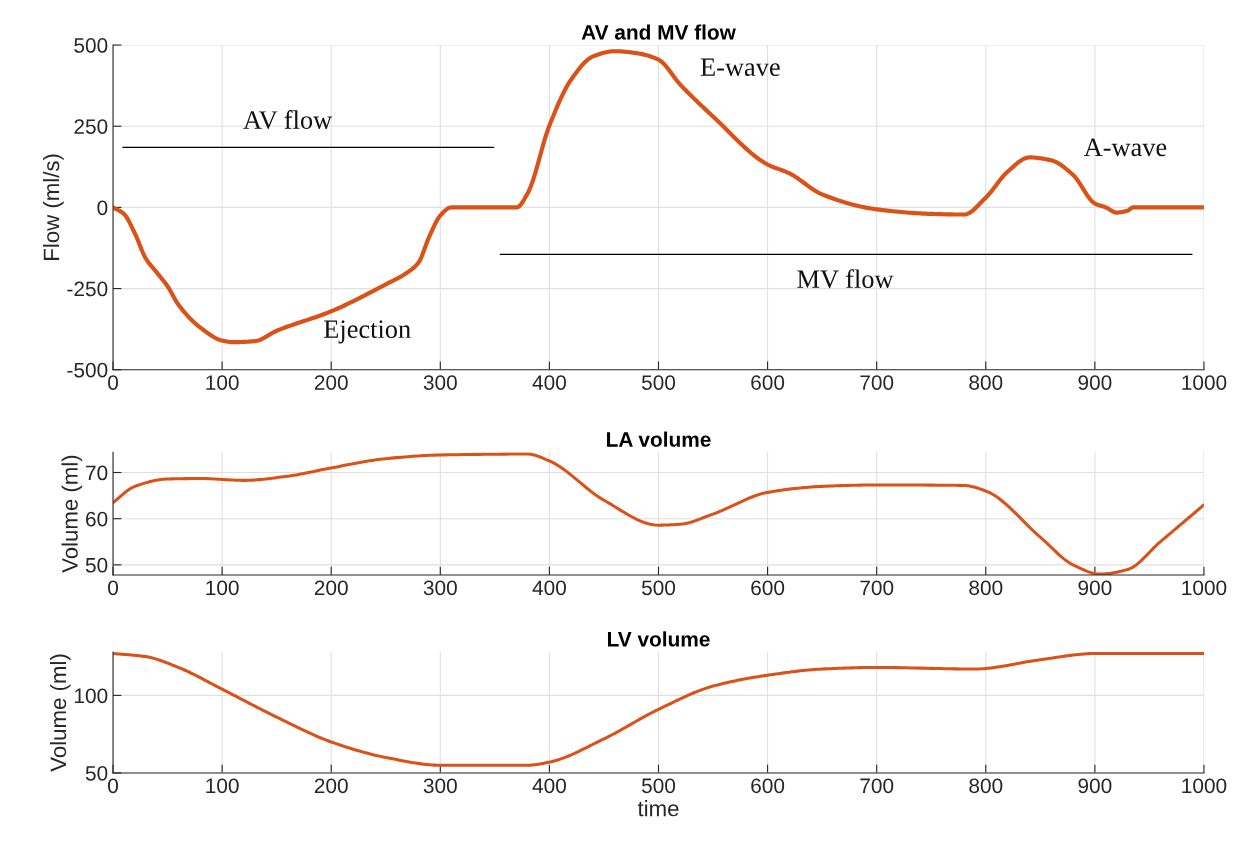  Describe the element at coordinates (91, 696) in the screenshot. I see `y-tick-label: 100` at that location.